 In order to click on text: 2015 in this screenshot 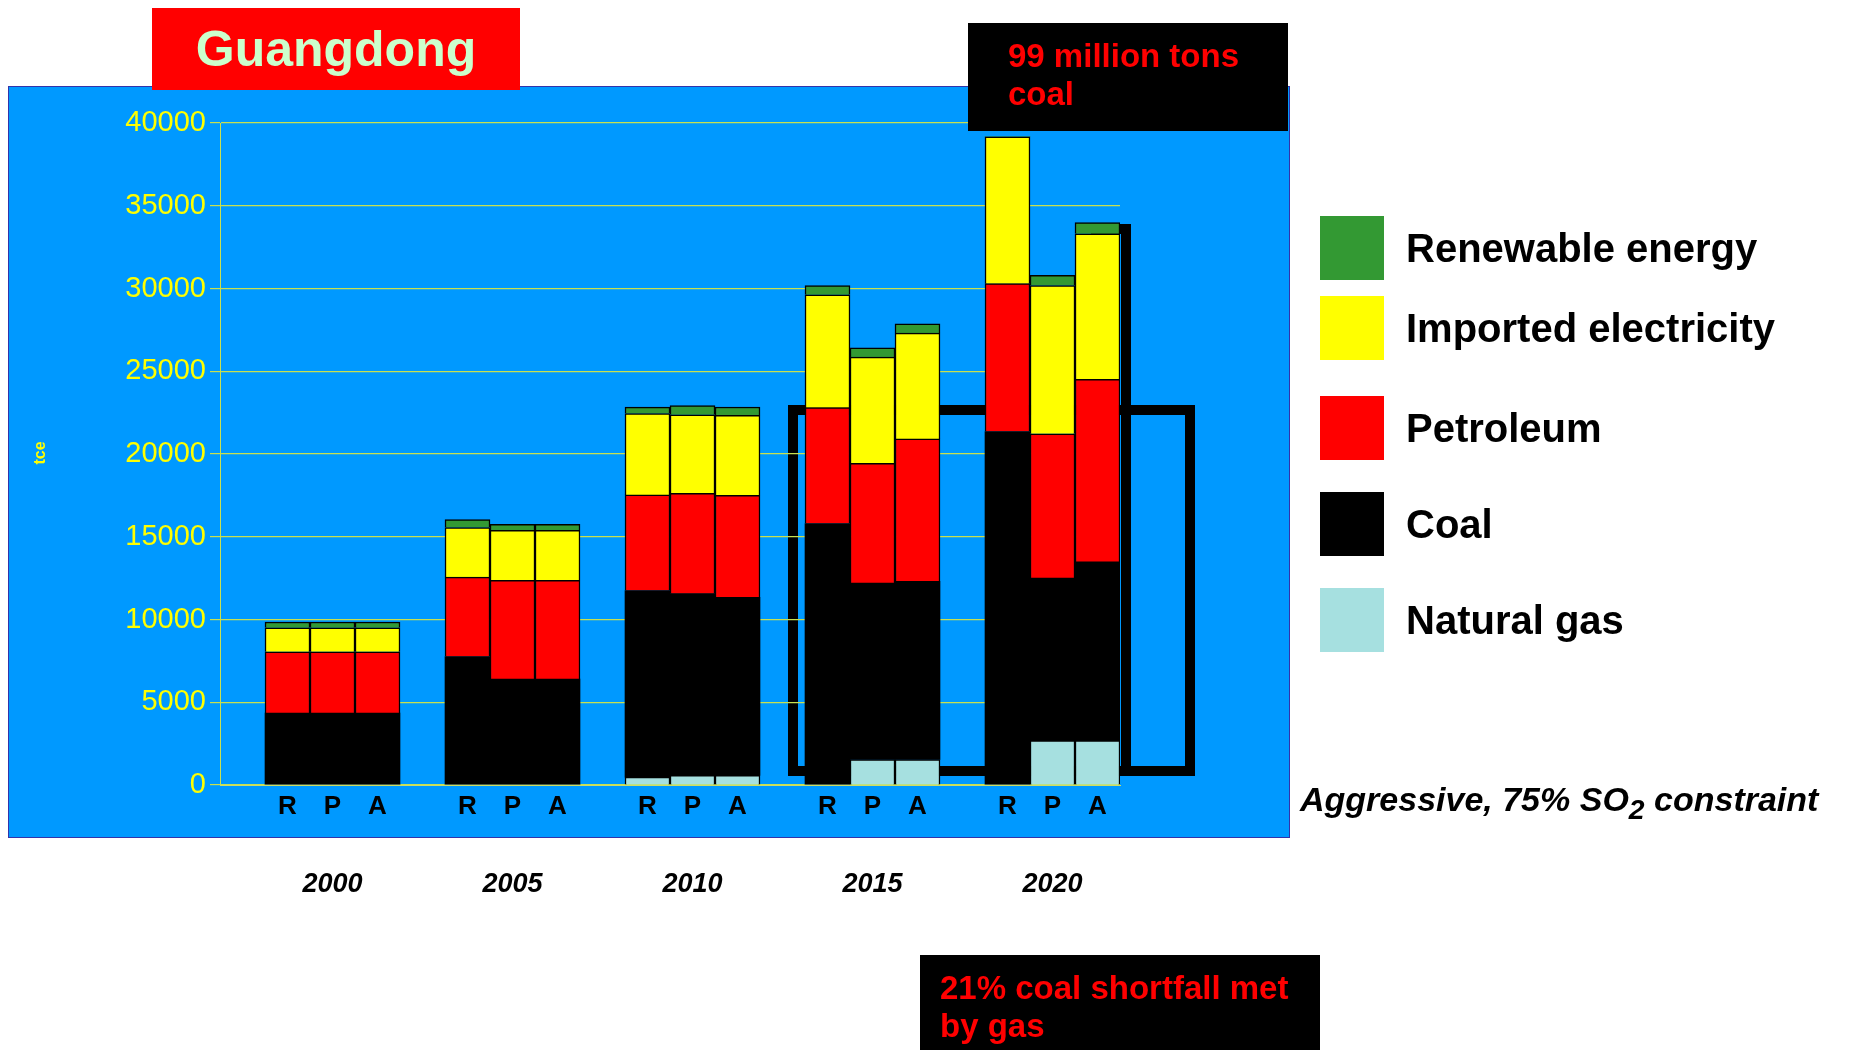, I will do `click(872, 883)`.